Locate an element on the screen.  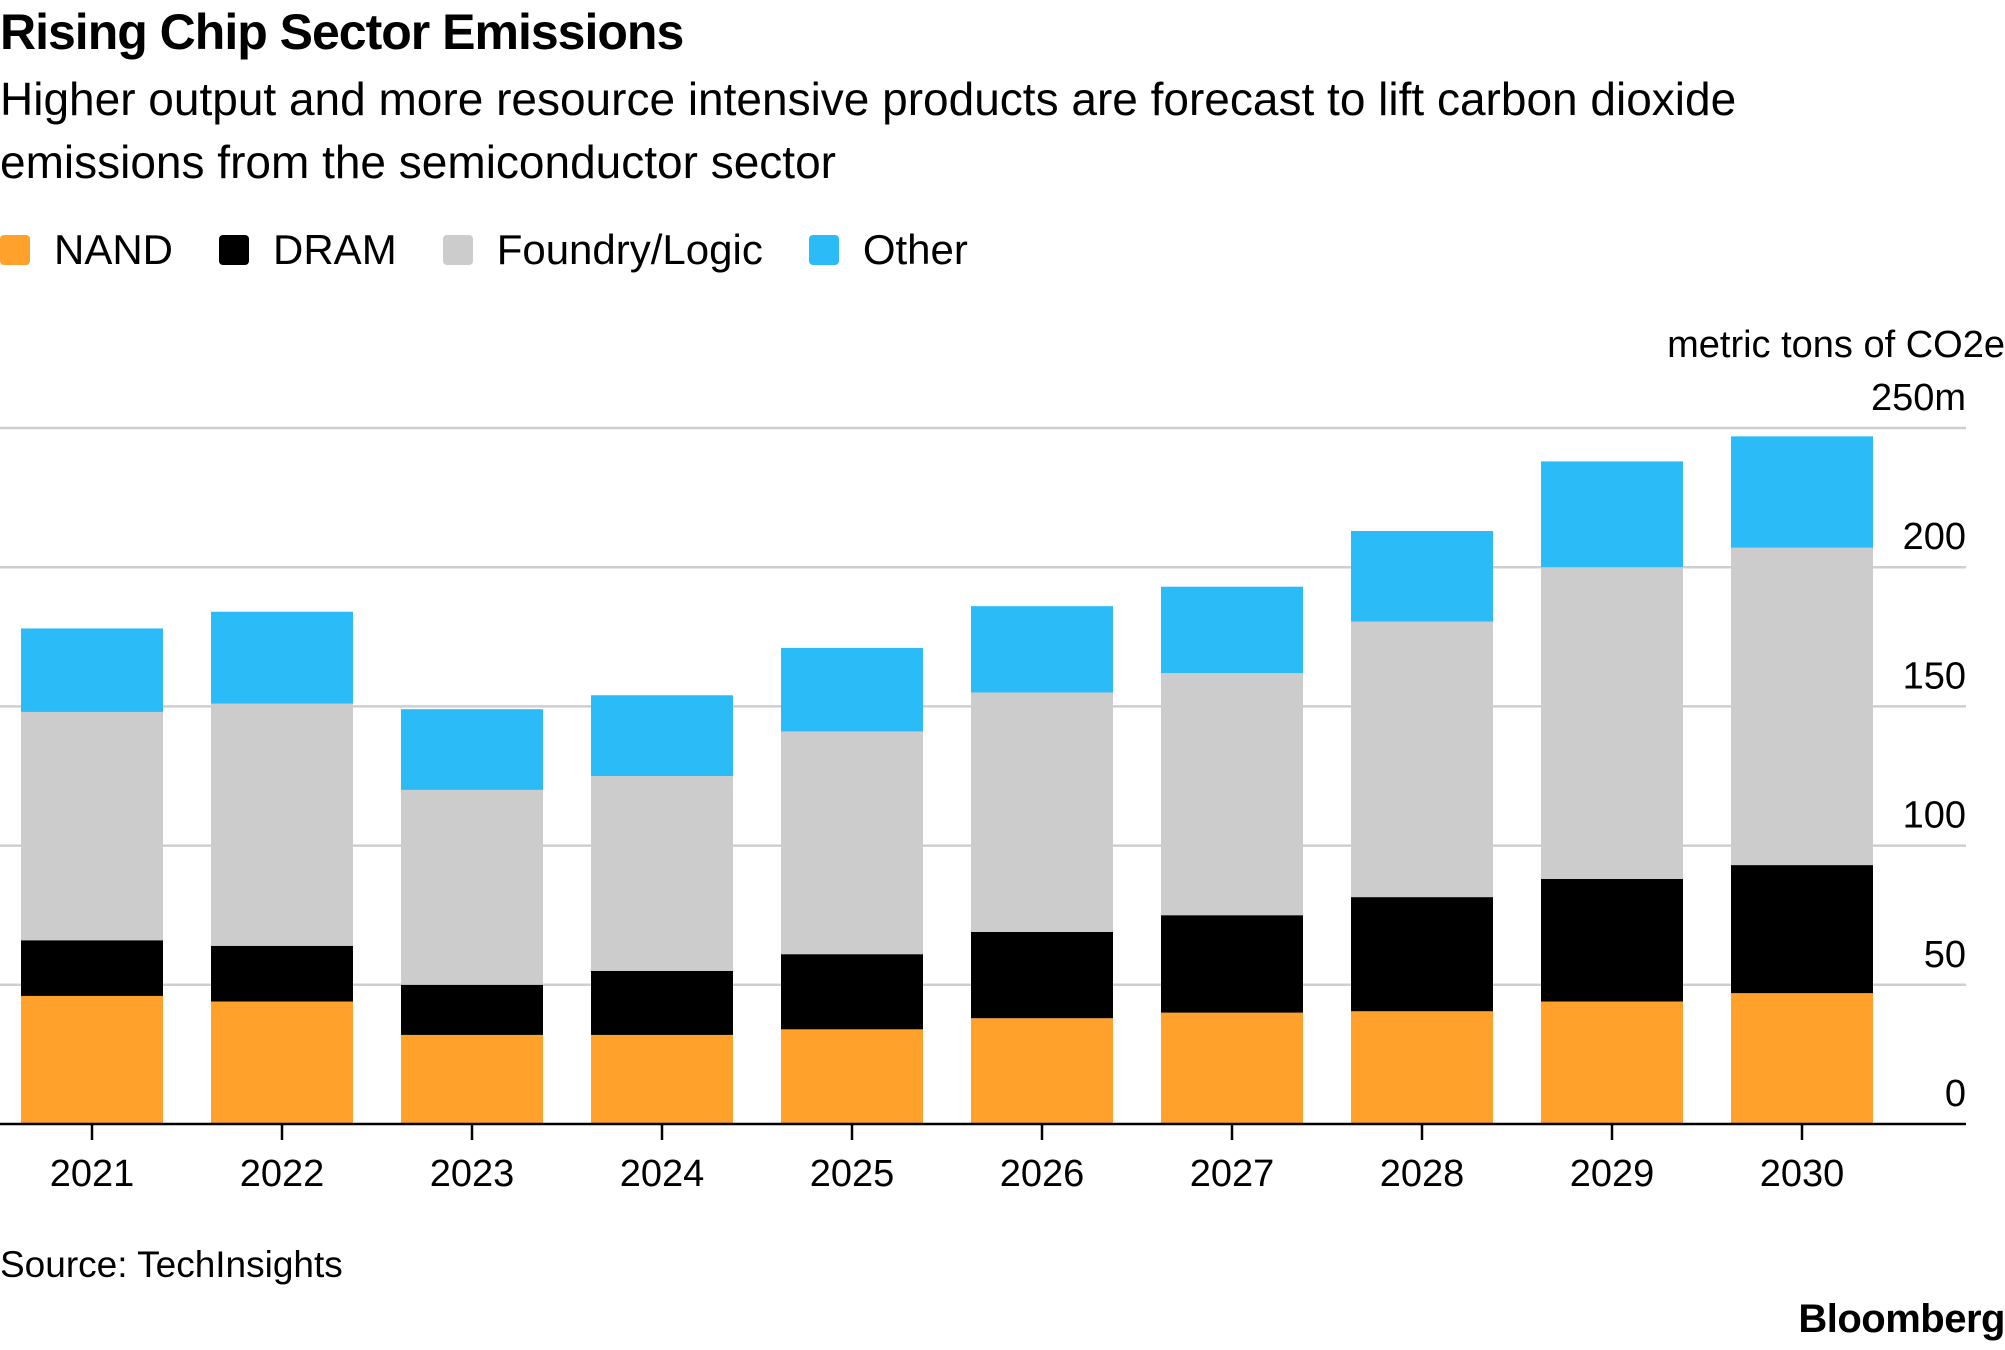
x-tick-label-2023: 2023 is located at coordinates (472, 1174).